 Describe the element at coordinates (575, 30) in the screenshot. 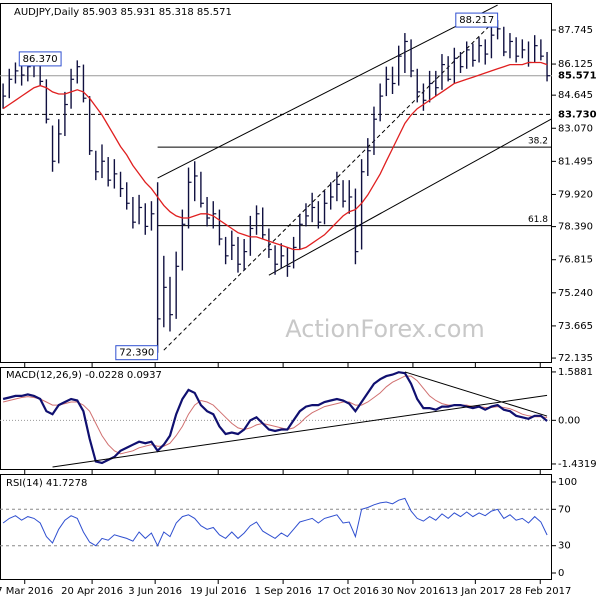

I see `y-tick-label: 87.745` at that location.